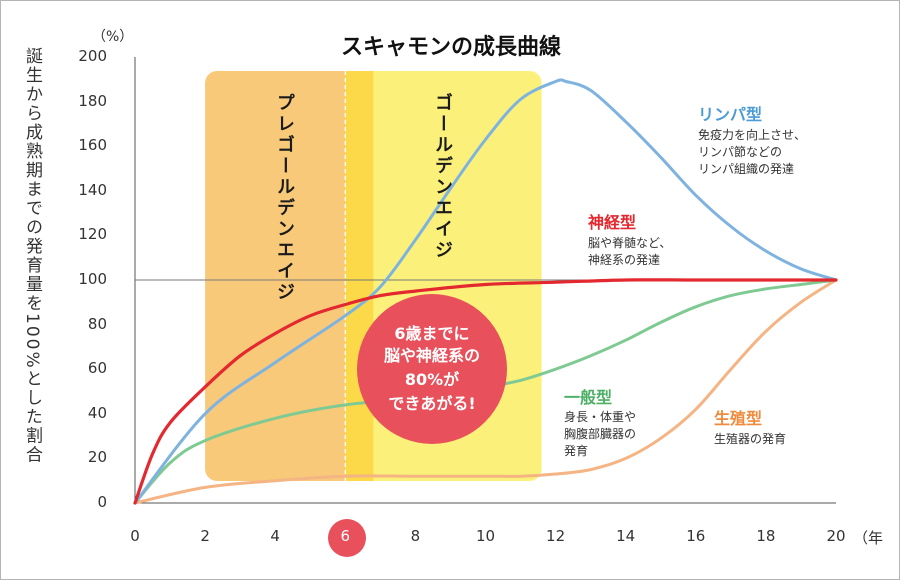 The image size is (900, 580). I want to click on y-tick-label: 100, so click(92, 279).